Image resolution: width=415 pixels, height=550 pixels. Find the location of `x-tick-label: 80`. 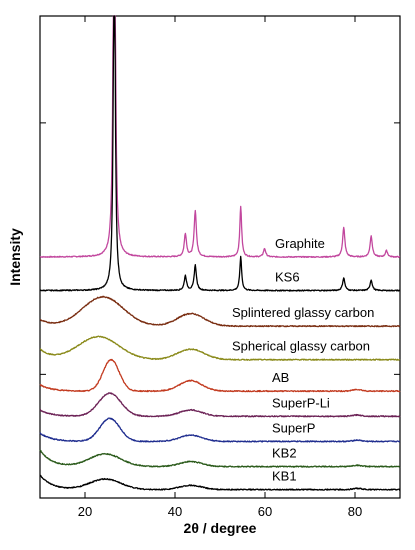

x-tick-label: 80 is located at coordinates (355, 511).